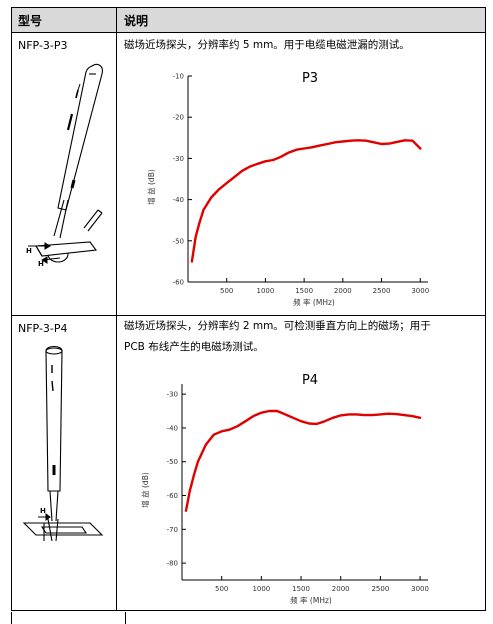 This screenshot has width=493, height=624. I want to click on table-header: 型号 说明, so click(248, 20).